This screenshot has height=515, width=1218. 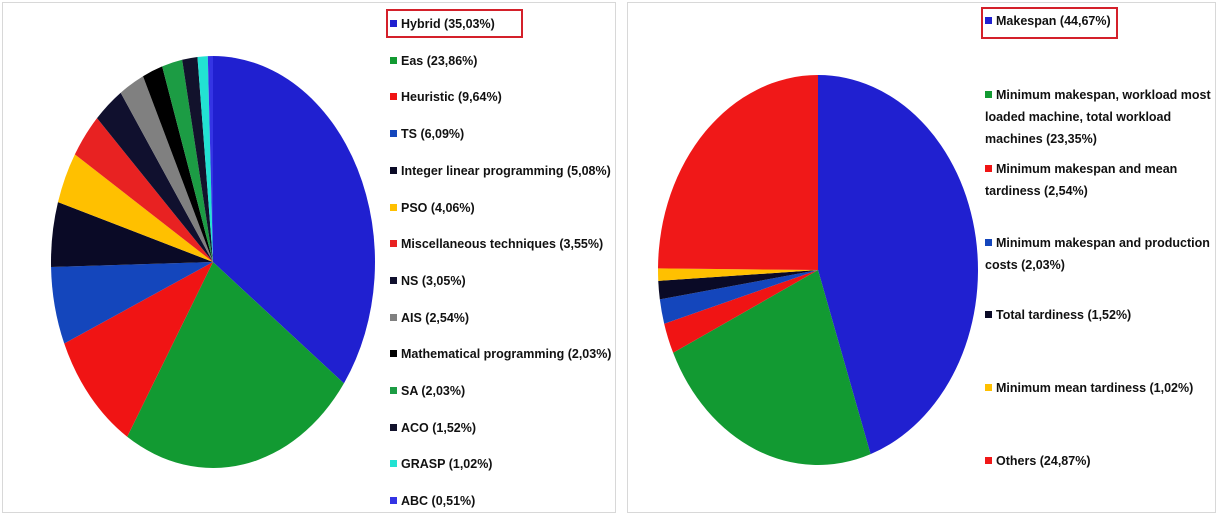 I want to click on legend-label: ACO (1,52%), so click(x=439, y=427).